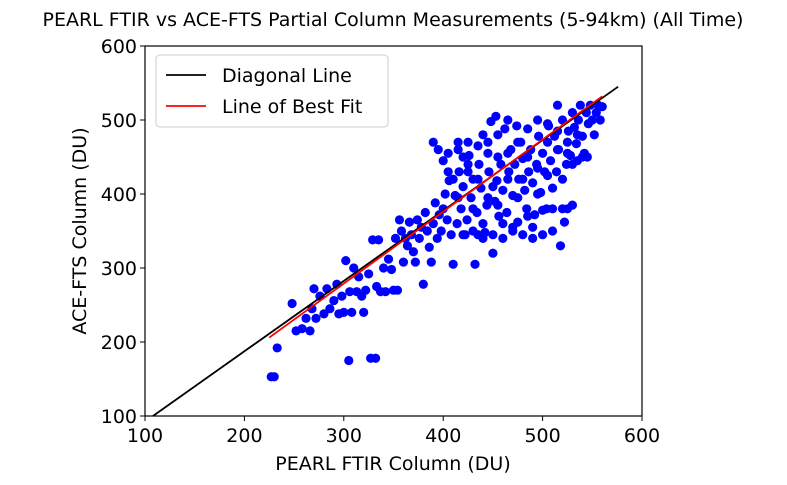 Image resolution: width=787 pixels, height=485 pixels. What do you see at coordinates (119, 195) in the screenshot?
I see `y-tick-label: 400` at bounding box center [119, 195].